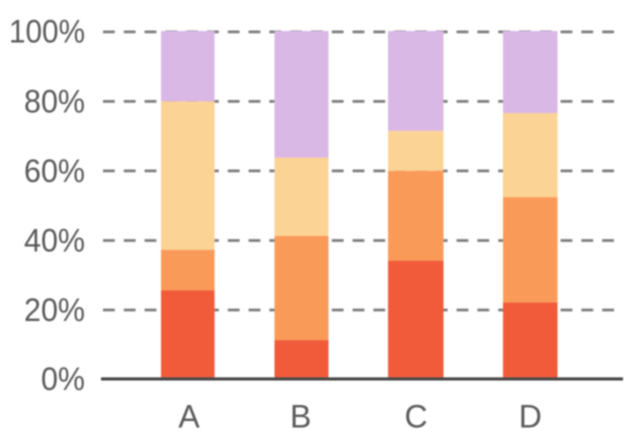 The height and width of the screenshot is (434, 640). Describe the element at coordinates (189, 416) in the screenshot. I see `svg-text: A` at that location.